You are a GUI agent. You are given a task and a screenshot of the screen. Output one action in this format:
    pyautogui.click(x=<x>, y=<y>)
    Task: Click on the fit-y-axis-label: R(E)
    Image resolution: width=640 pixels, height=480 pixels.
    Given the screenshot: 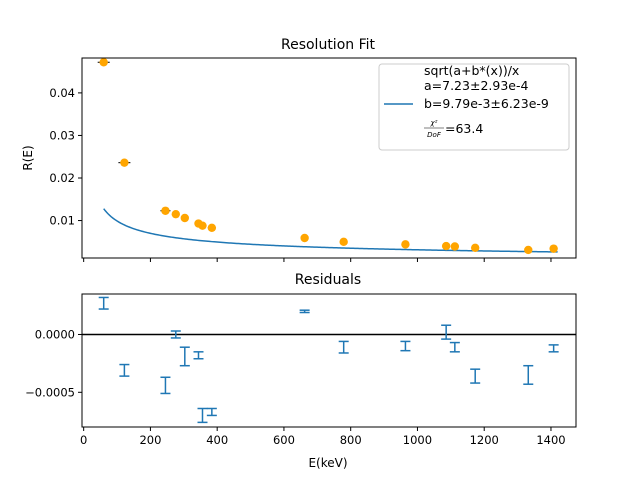 What is the action you would take?
    pyautogui.click(x=28, y=157)
    